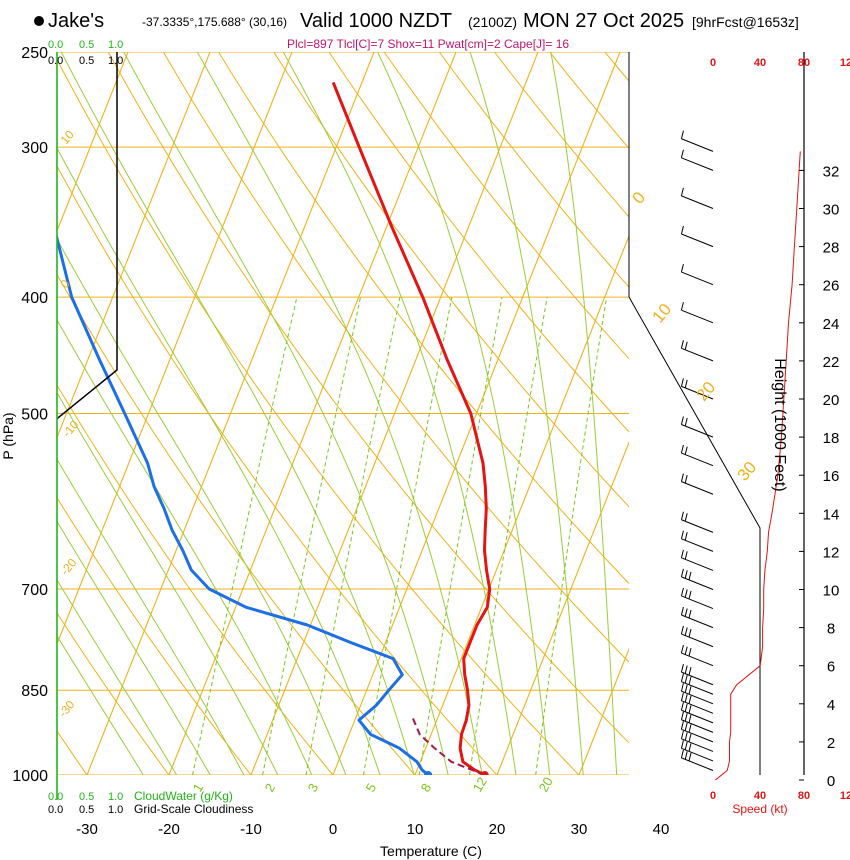  What do you see at coordinates (426, 788) in the screenshot?
I see `mixing-ratio-label: 8` at bounding box center [426, 788].